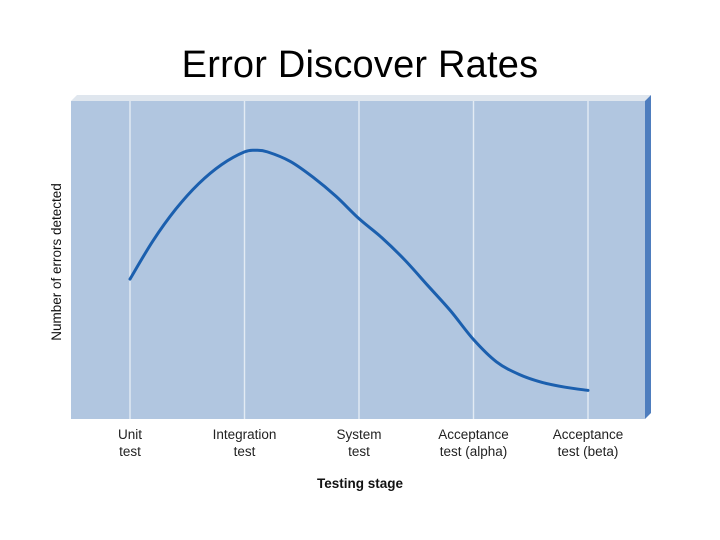  Describe the element at coordinates (648, 257) in the screenshot. I see `plot-frame-right-bevel` at that location.